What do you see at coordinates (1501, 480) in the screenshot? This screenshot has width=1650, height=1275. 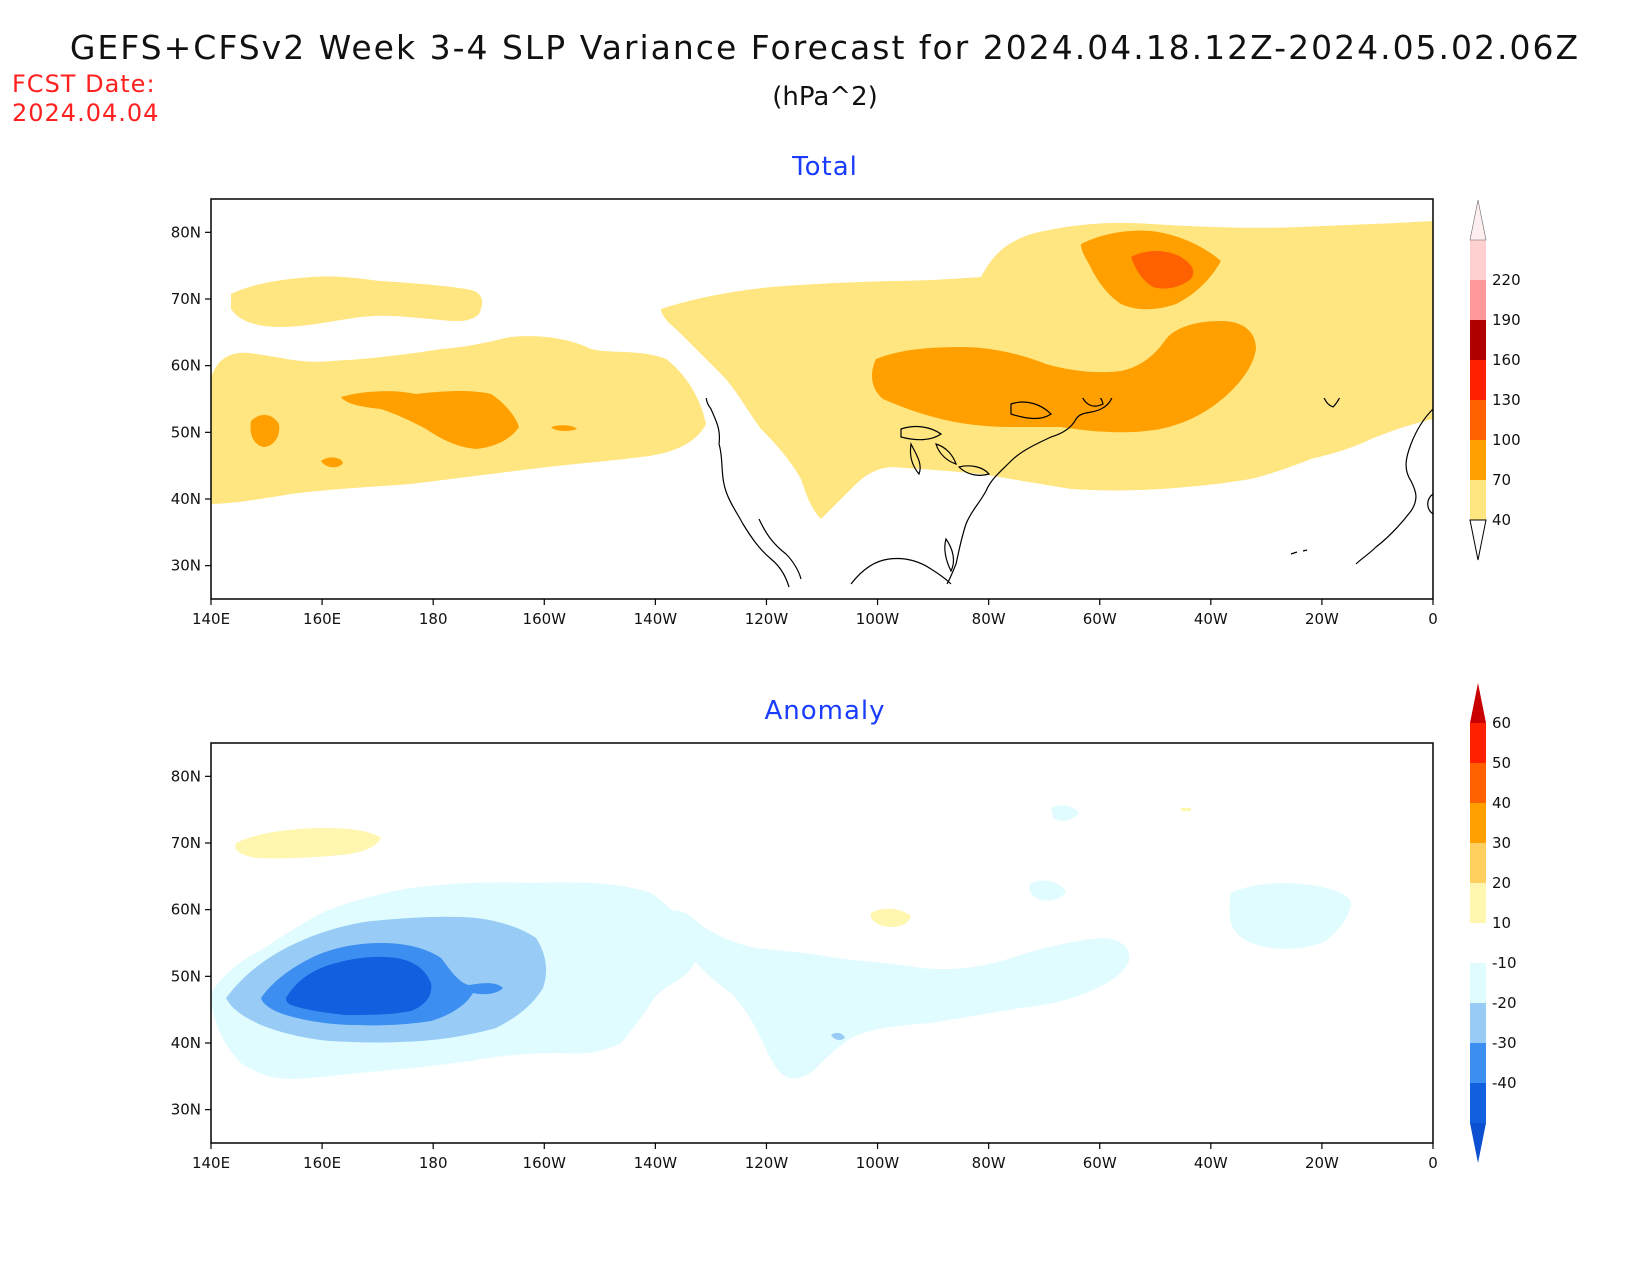 I see `colorbar-label: 70` at bounding box center [1501, 480].